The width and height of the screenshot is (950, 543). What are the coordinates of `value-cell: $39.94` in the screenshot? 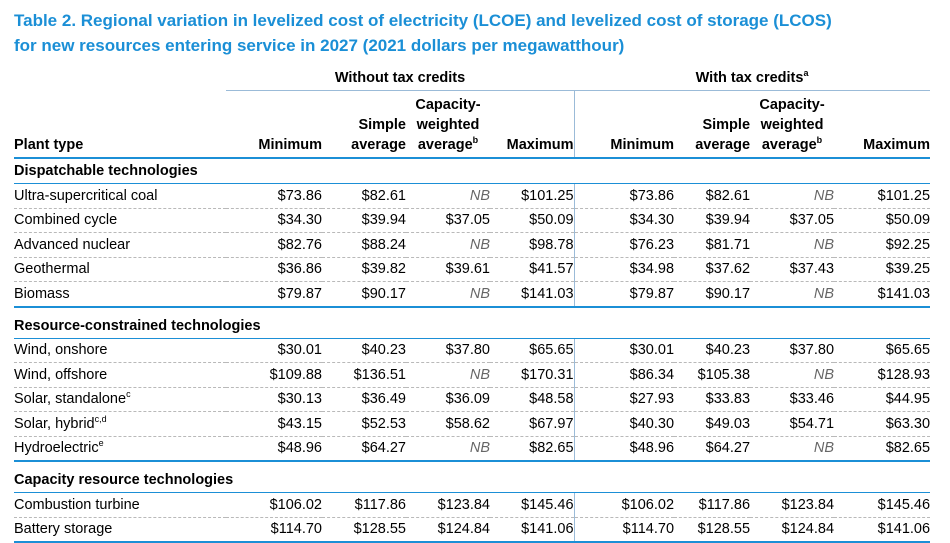 It's located at (712, 220).